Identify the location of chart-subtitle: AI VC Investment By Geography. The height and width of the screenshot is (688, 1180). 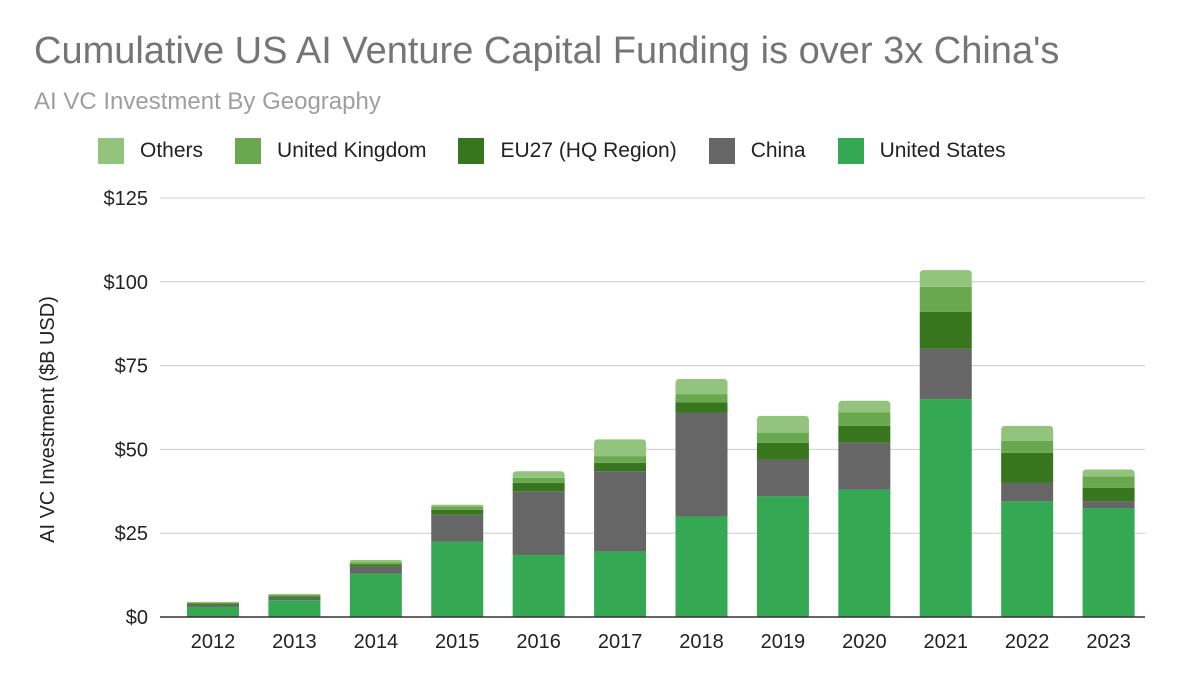
(207, 101).